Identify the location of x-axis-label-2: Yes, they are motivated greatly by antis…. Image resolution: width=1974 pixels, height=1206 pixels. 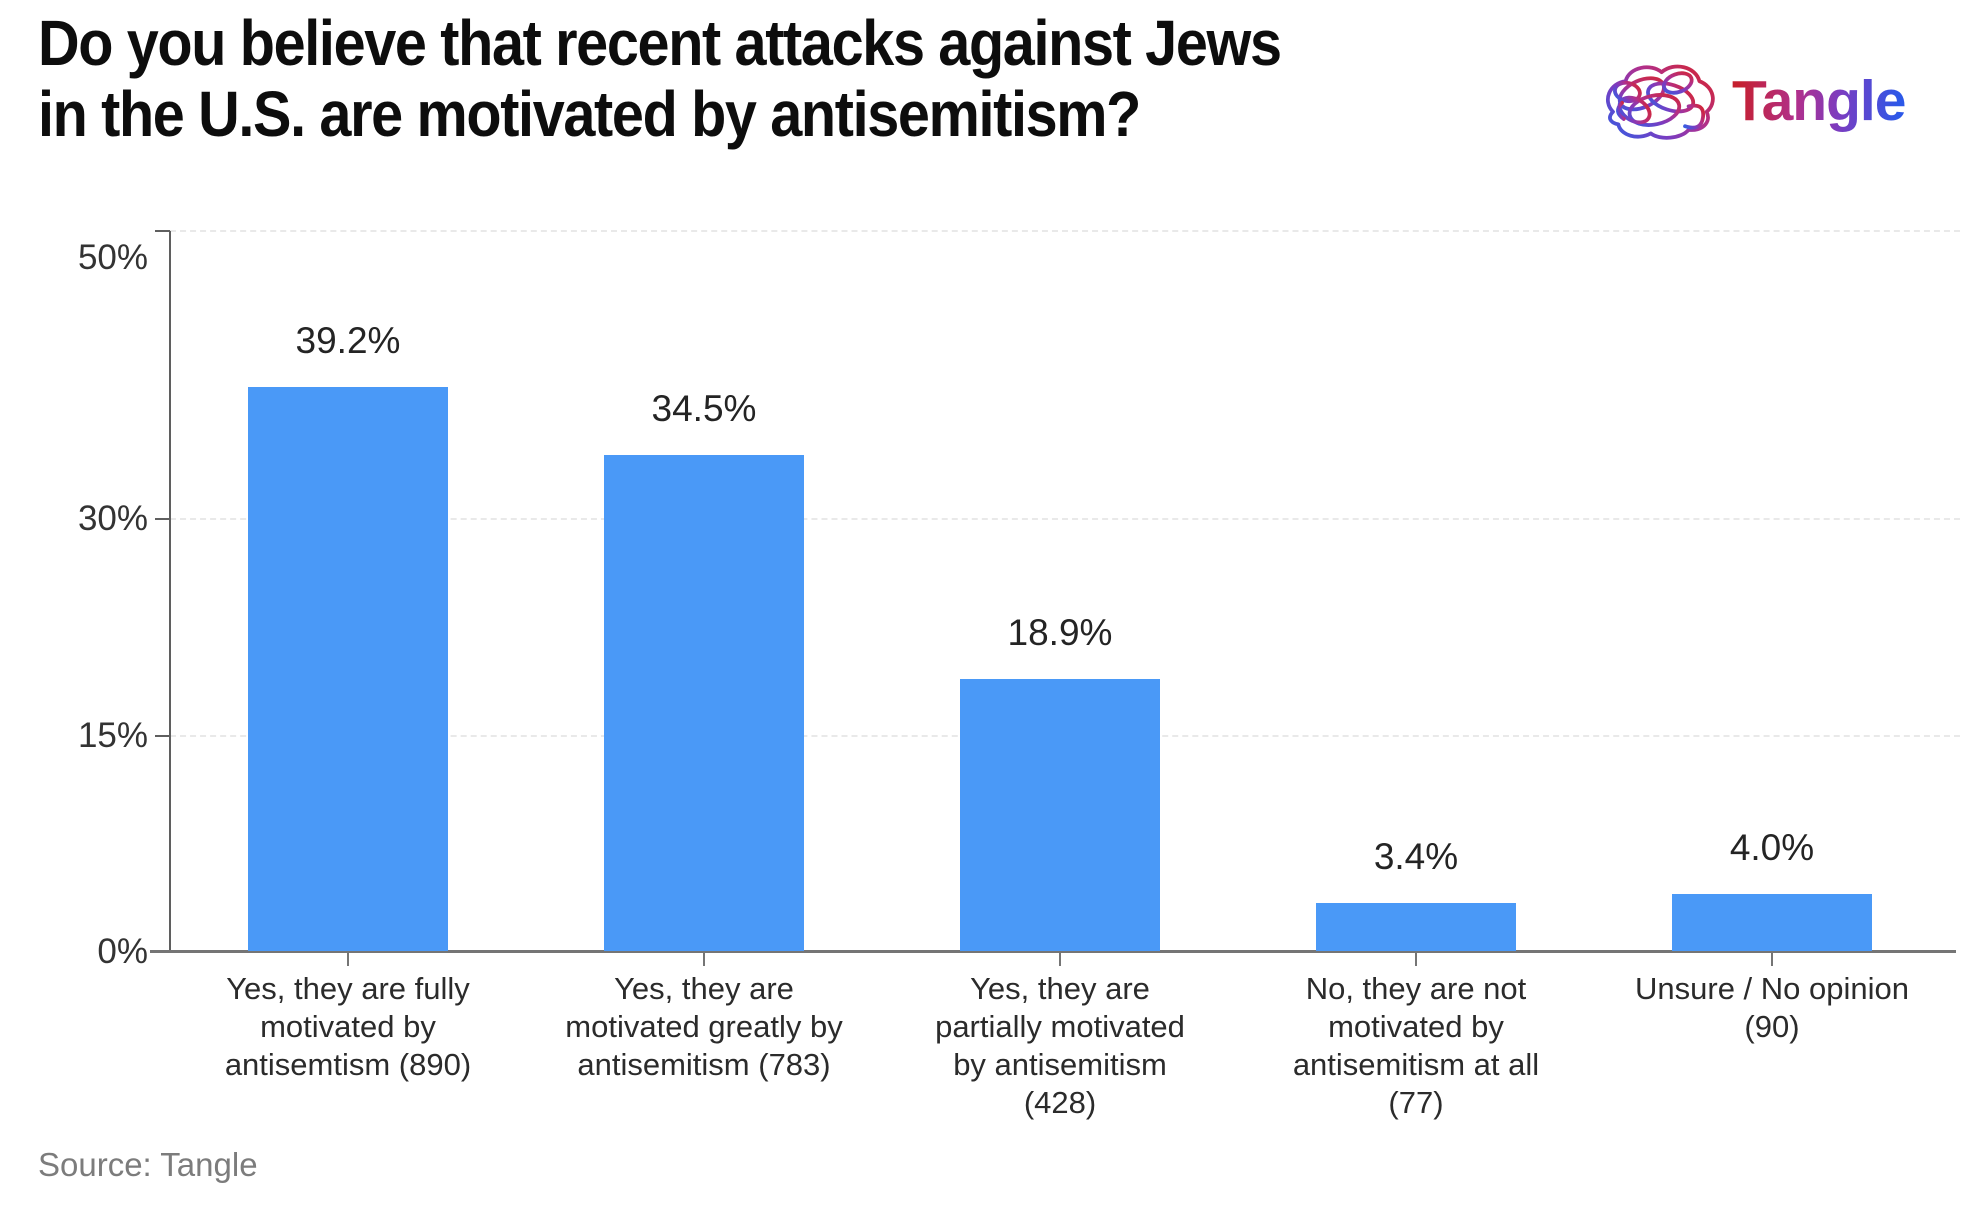
(704, 1026).